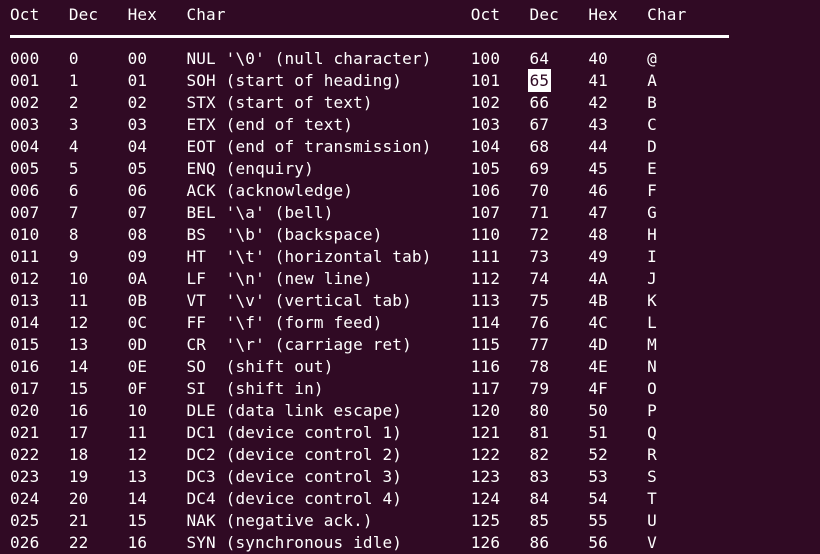  I want to click on table-row: 016 14 0E SO (shift out) 116 78 4E N, so click(333, 366).